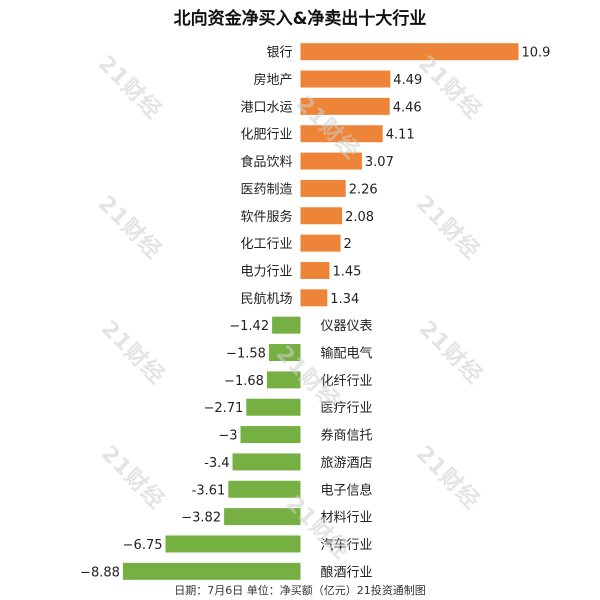 This screenshot has width=600, height=600. What do you see at coordinates (347, 518) in the screenshot?
I see `category-label: 材料行业` at bounding box center [347, 518].